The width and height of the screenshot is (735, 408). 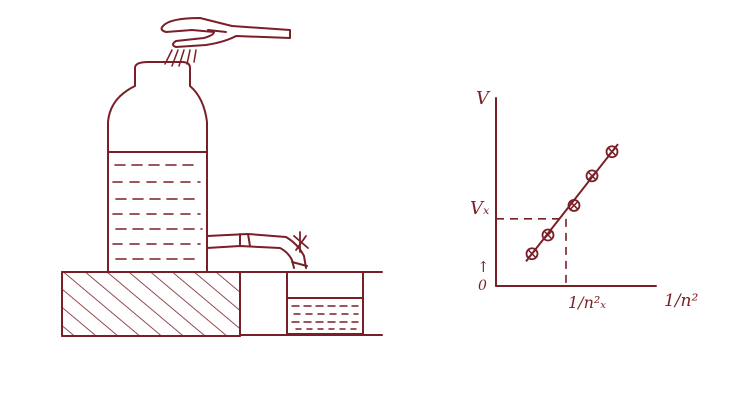 What do you see at coordinates (483, 98) in the screenshot?
I see `y-axis-label: V` at bounding box center [483, 98].